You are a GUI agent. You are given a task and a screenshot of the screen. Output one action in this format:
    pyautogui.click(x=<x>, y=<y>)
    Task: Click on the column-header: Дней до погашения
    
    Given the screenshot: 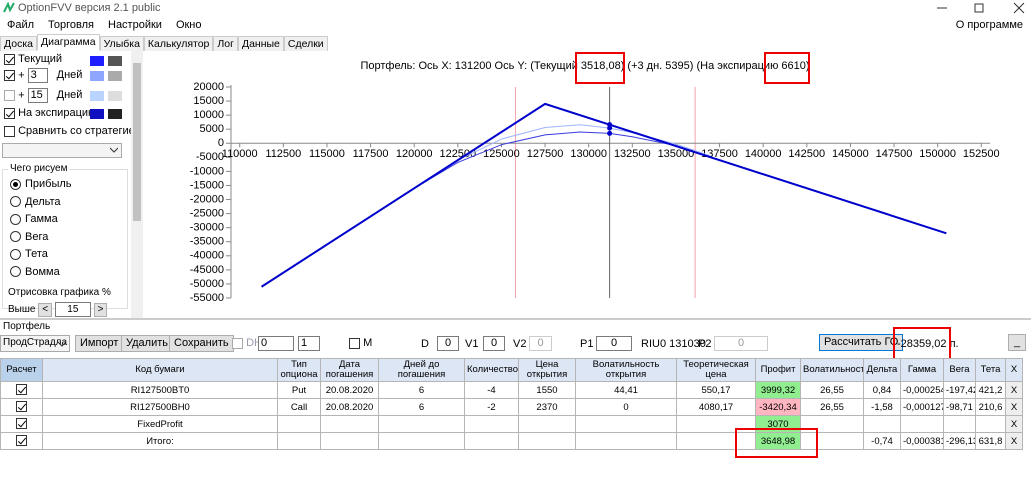 What is the action you would take?
    pyautogui.click(x=421, y=370)
    